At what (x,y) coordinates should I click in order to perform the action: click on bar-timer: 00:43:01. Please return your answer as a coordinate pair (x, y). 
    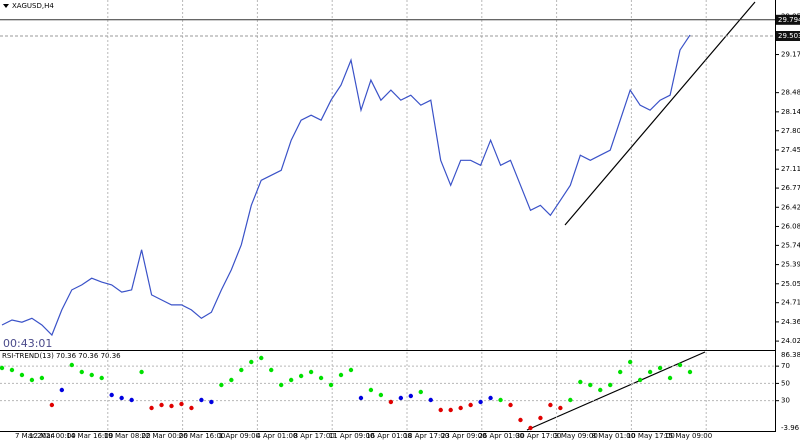
    Looking at the image, I should click on (27, 343).